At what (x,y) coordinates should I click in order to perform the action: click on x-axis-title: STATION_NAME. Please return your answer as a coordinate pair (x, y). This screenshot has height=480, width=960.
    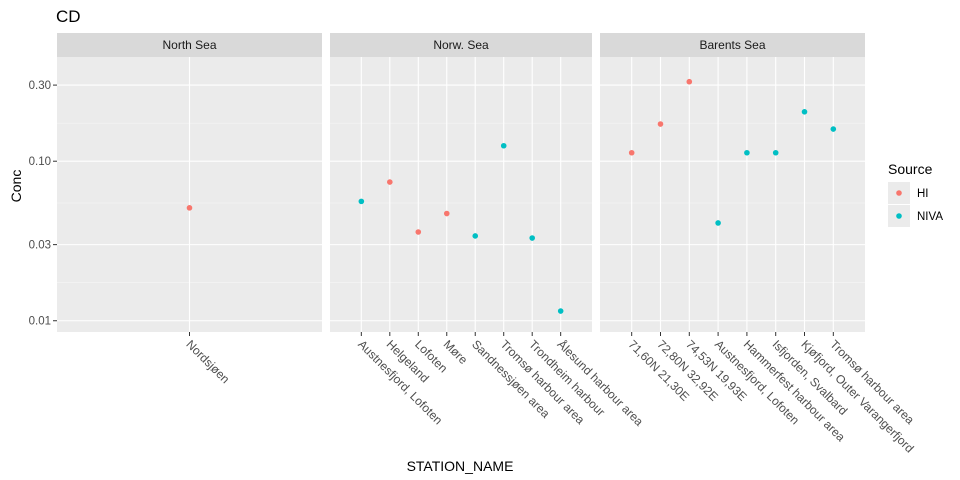
    Looking at the image, I should click on (460, 466).